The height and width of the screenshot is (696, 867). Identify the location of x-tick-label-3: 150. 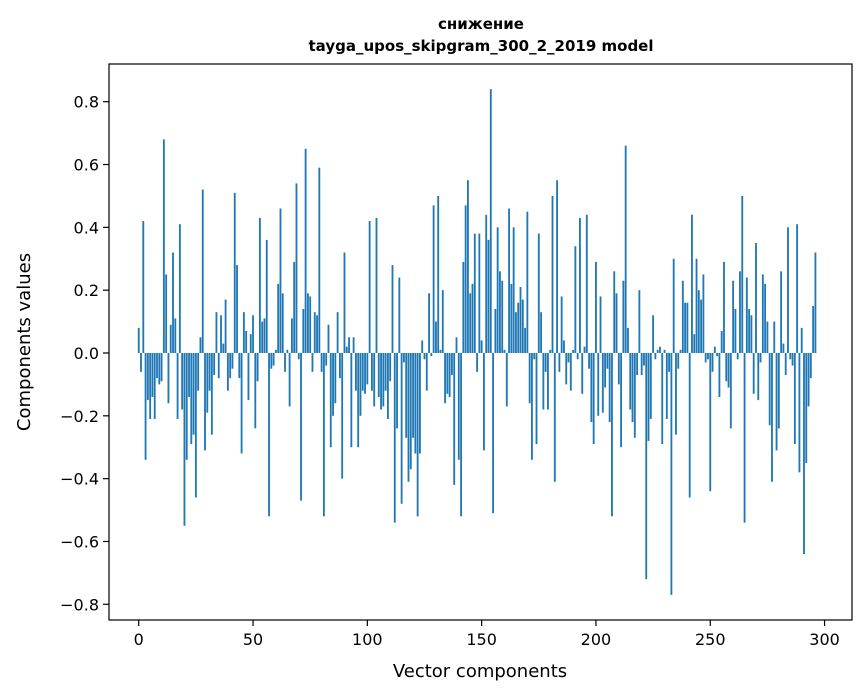
(481, 639).